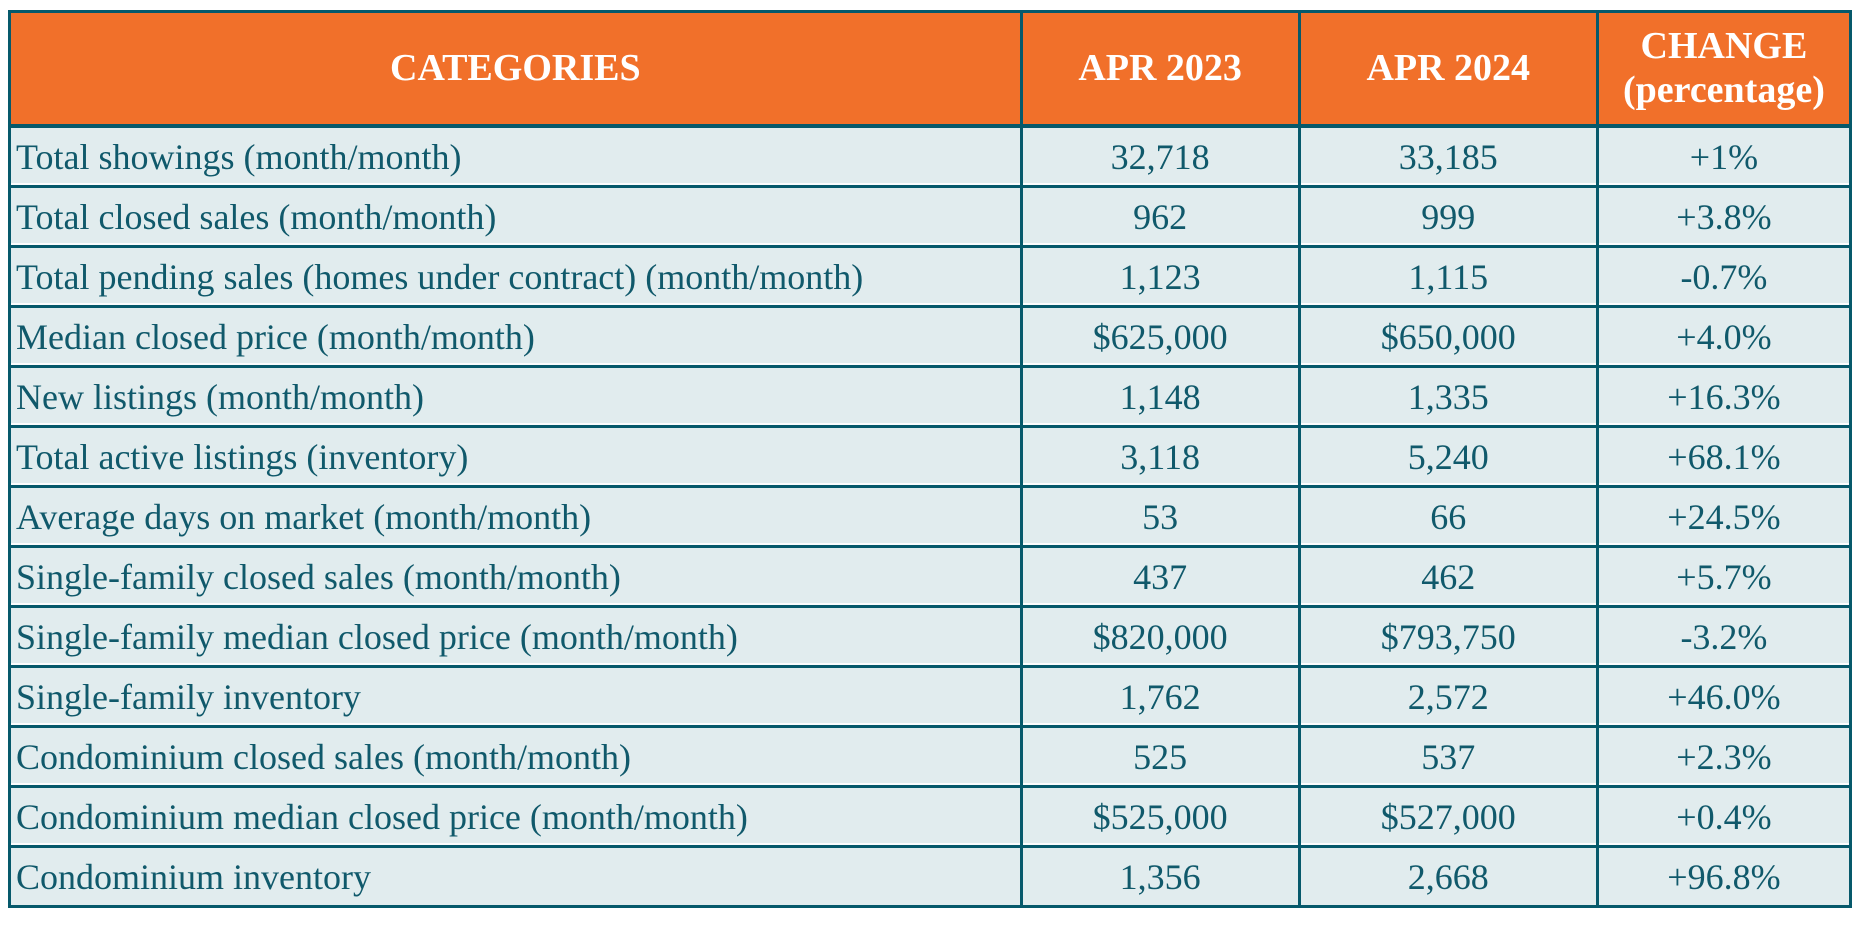  I want to click on column-header-label: CATEGORIES, so click(515, 67).